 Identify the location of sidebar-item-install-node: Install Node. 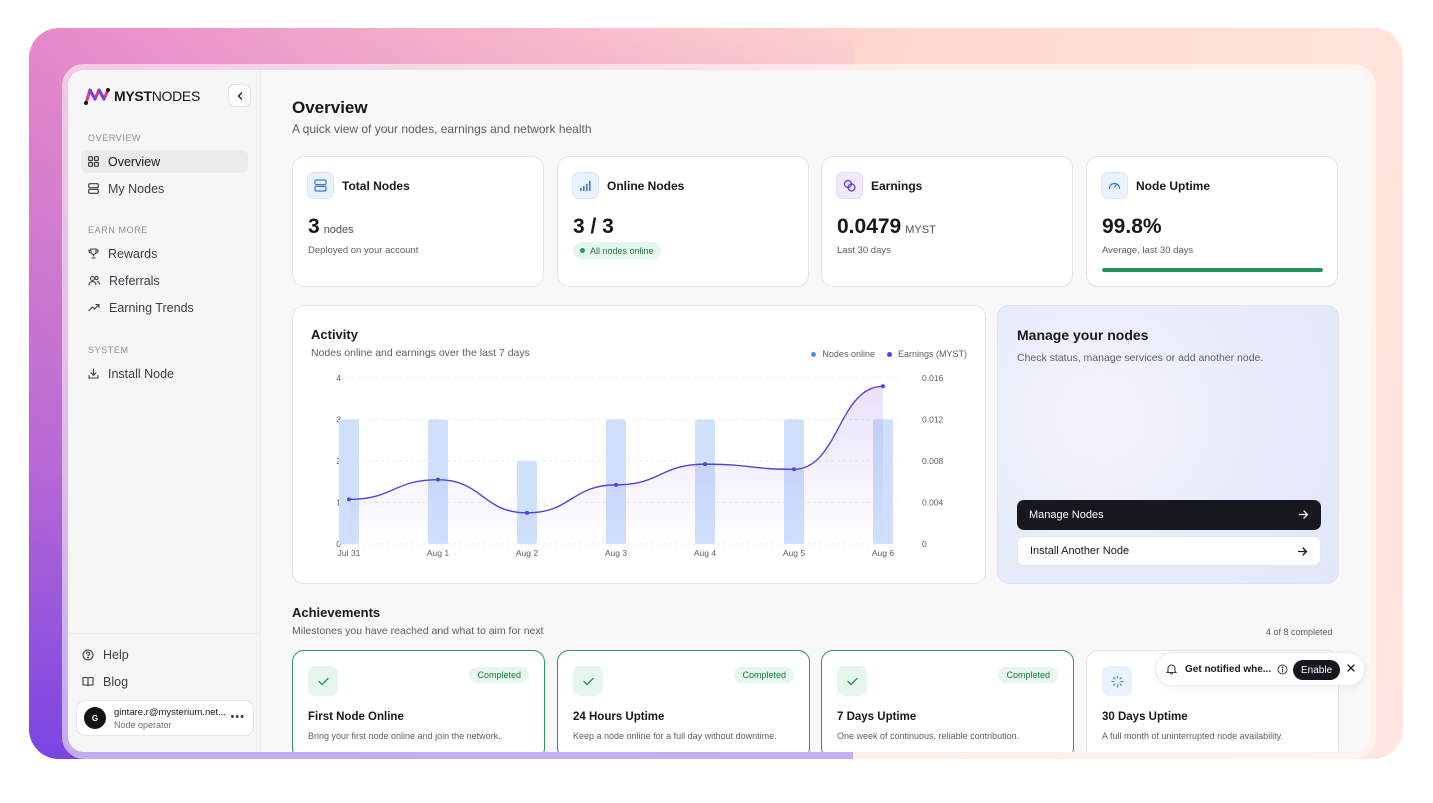
(164, 373).